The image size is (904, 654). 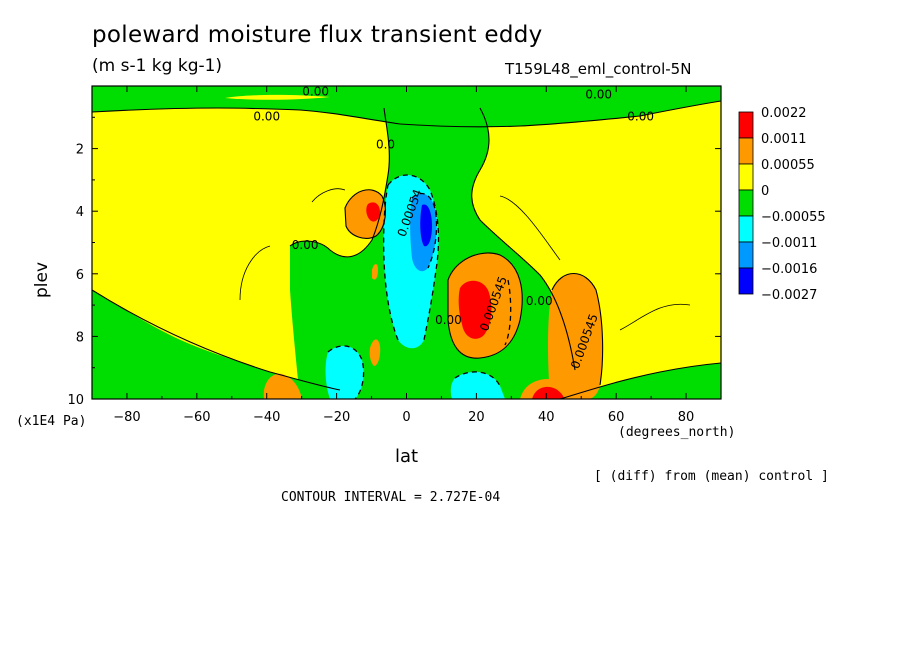 I want to click on x-tick-label: −80, so click(x=126, y=417).